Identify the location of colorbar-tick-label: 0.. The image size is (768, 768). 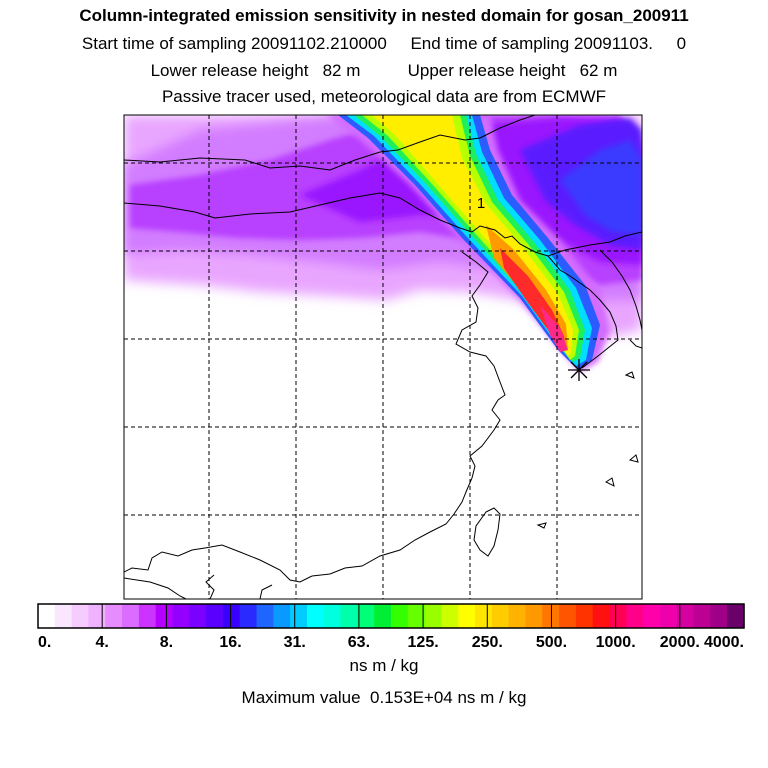
(44, 642).